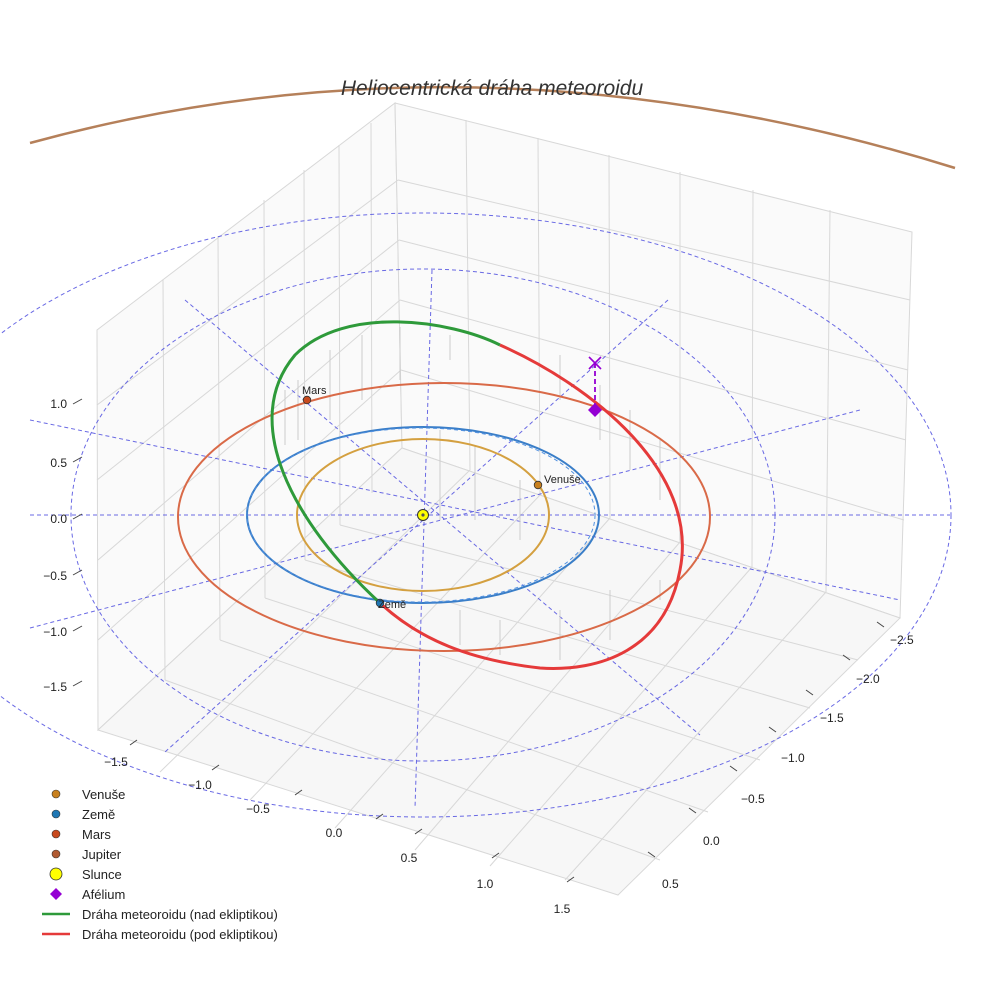 The height and width of the screenshot is (984, 984). What do you see at coordinates (485, 884) in the screenshot?
I see `x-tick-label: 1.0` at bounding box center [485, 884].